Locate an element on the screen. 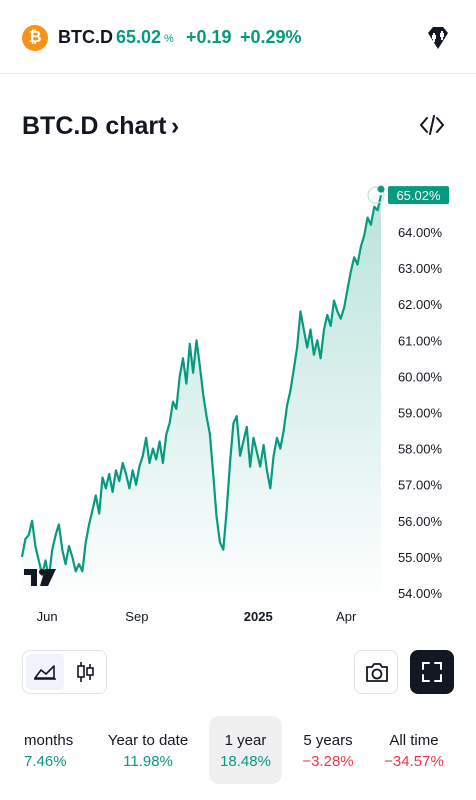 The width and height of the screenshot is (476, 800). range-value: 7.46% is located at coordinates (45, 761).